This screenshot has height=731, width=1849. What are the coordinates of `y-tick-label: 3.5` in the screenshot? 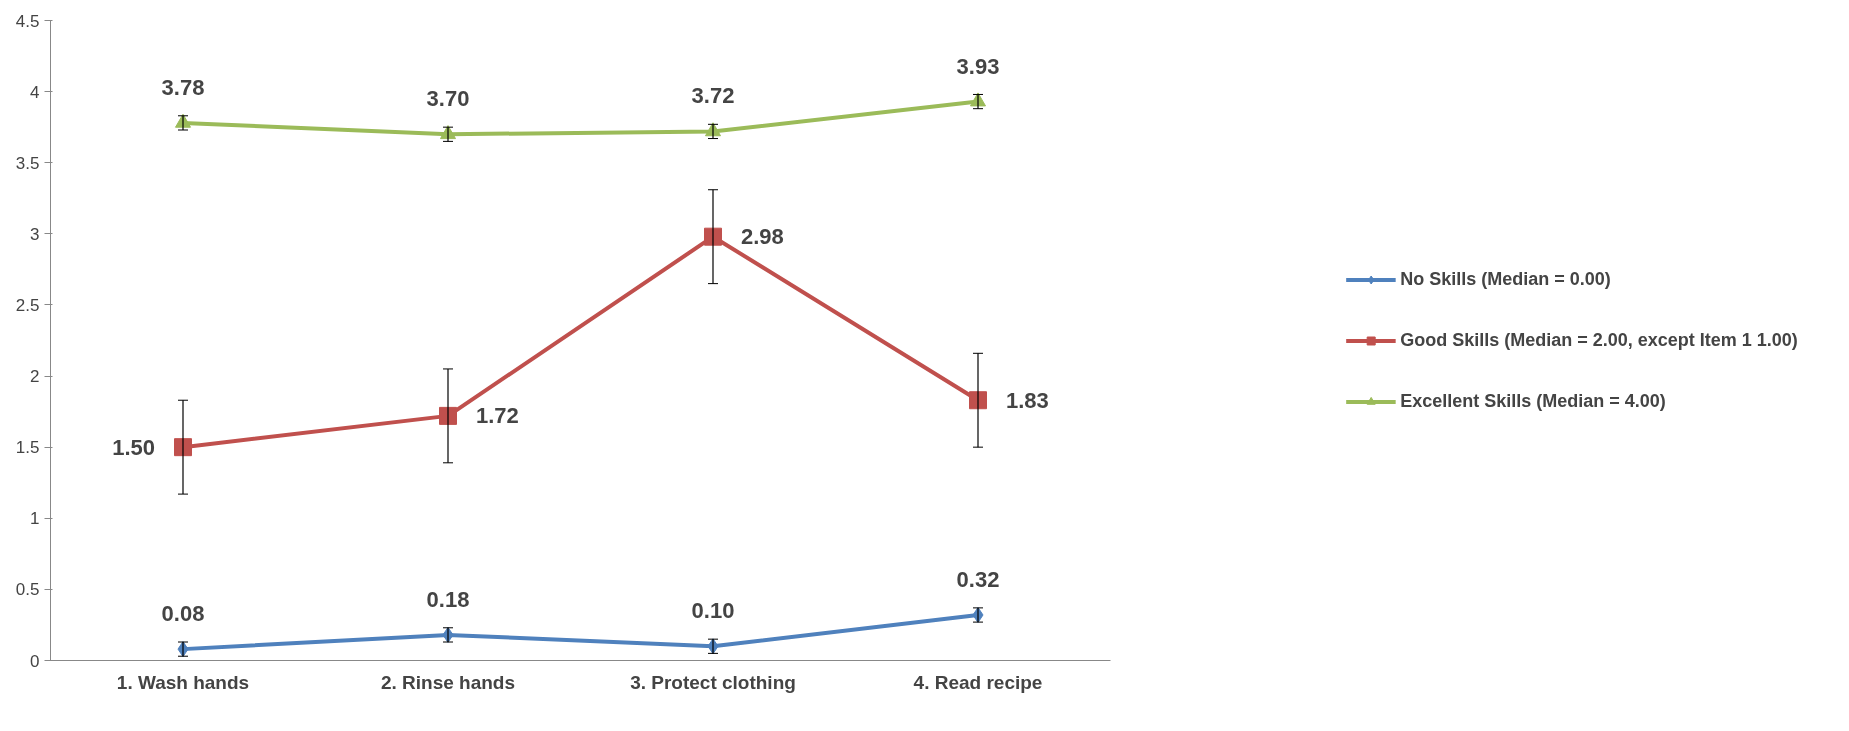 It's located at (27, 163).